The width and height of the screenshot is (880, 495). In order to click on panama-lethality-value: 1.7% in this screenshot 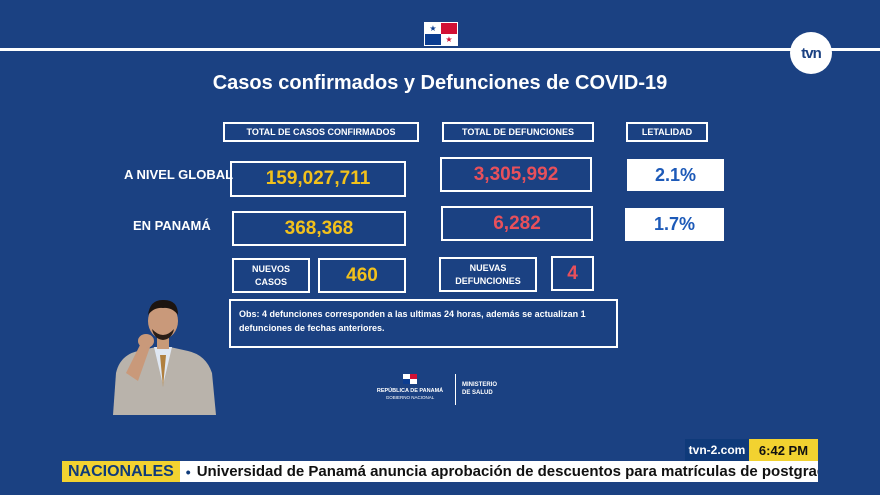, I will do `click(674, 224)`.